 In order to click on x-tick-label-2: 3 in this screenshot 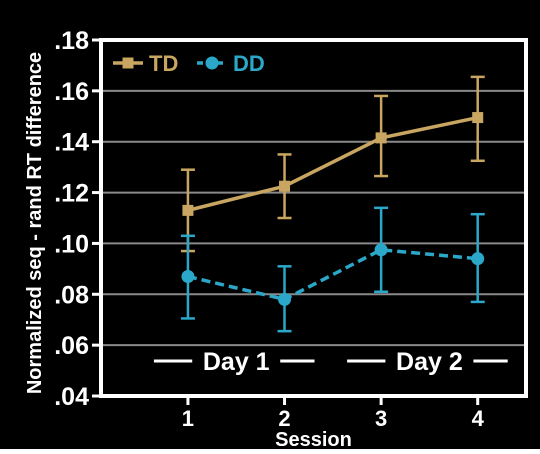, I will do `click(381, 418)`.